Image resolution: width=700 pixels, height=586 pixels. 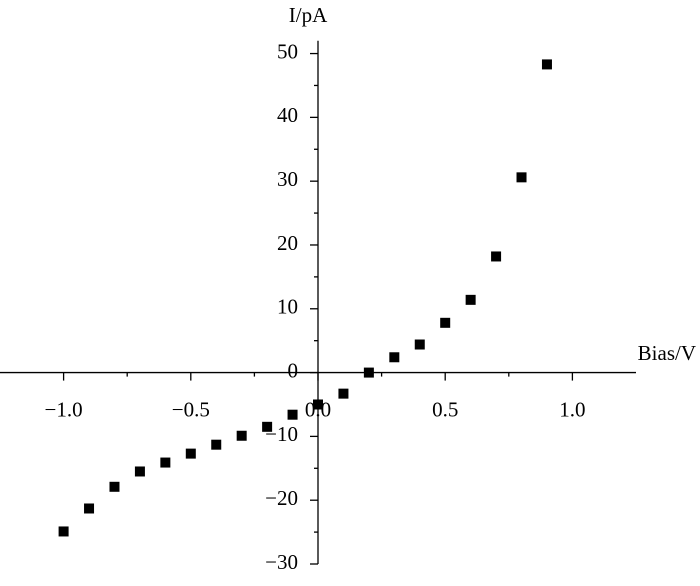 What do you see at coordinates (287, 115) in the screenshot?
I see `y-tick-label: 40` at bounding box center [287, 115].